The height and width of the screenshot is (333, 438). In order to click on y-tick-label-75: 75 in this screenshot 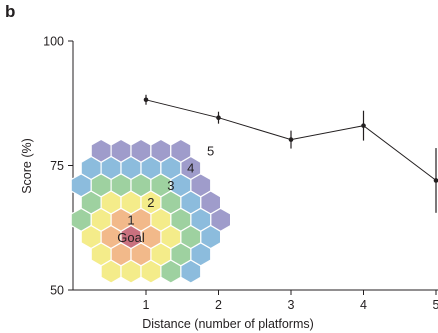, I will do `click(57, 166)`.